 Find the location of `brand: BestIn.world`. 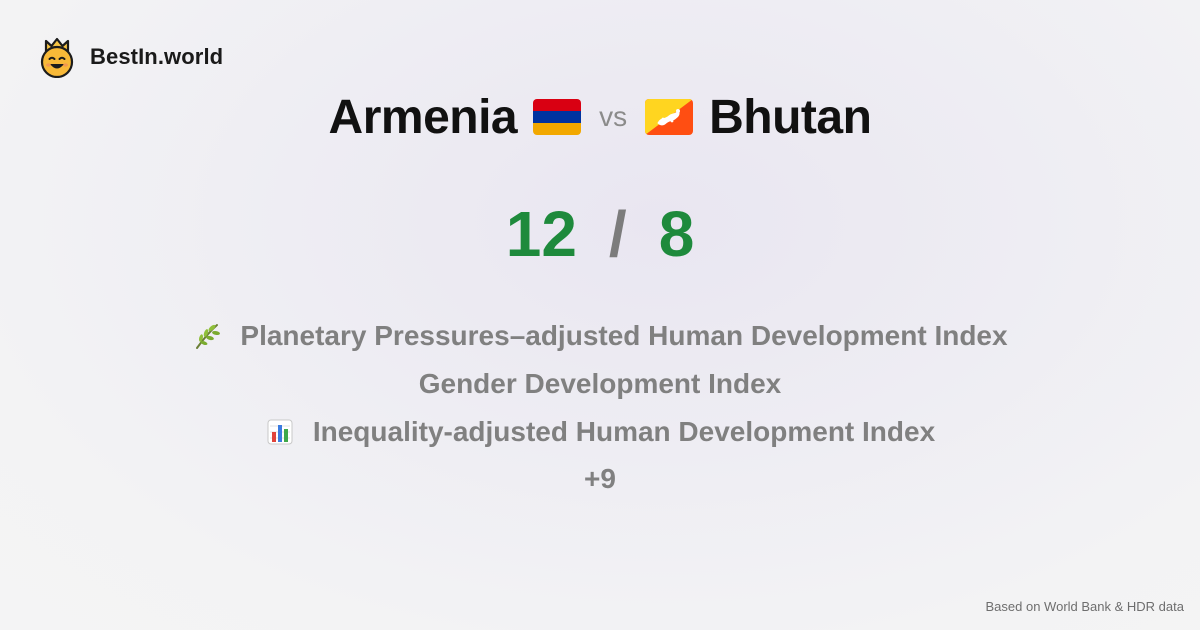

brand: BestIn.world is located at coordinates (130, 57).